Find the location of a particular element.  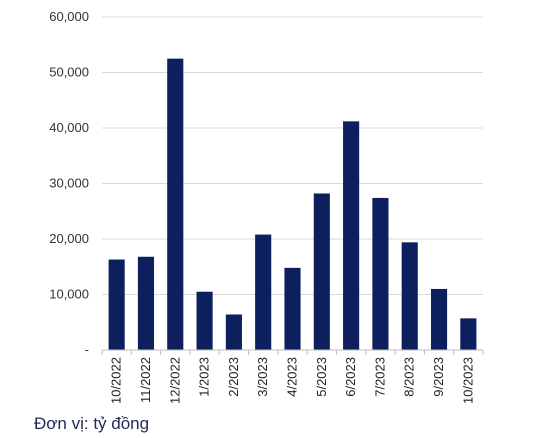

y-tick-label: 50,000 is located at coordinates (69, 72).